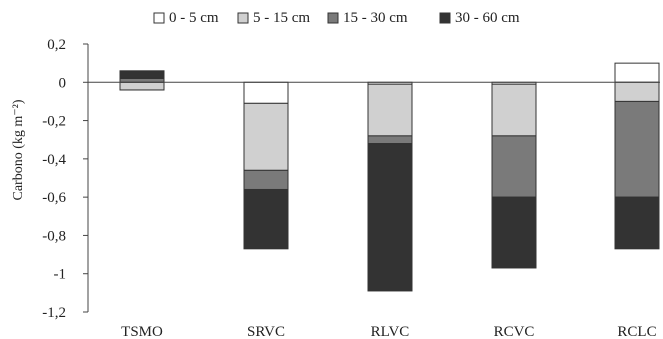 The height and width of the screenshot is (339, 663). I want to click on legend-label: 0 - 5 cm, so click(194, 18).